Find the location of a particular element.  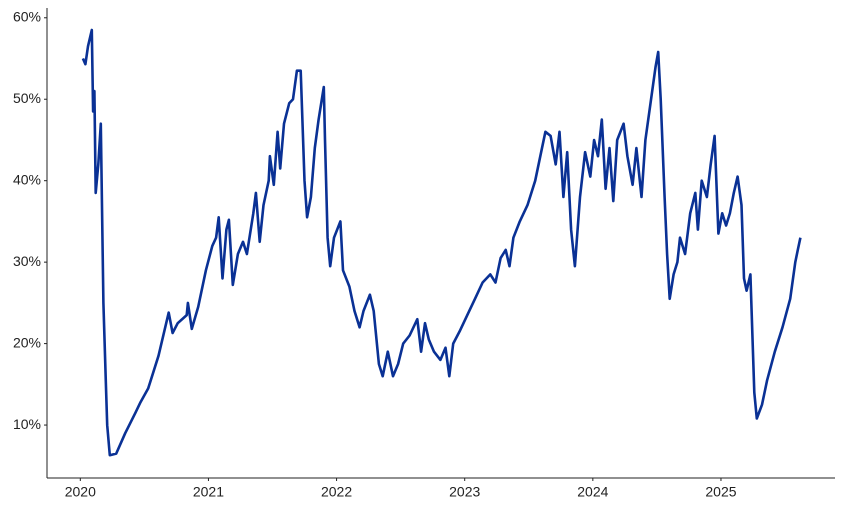

y-tick-label: 40% is located at coordinates (27, 179).